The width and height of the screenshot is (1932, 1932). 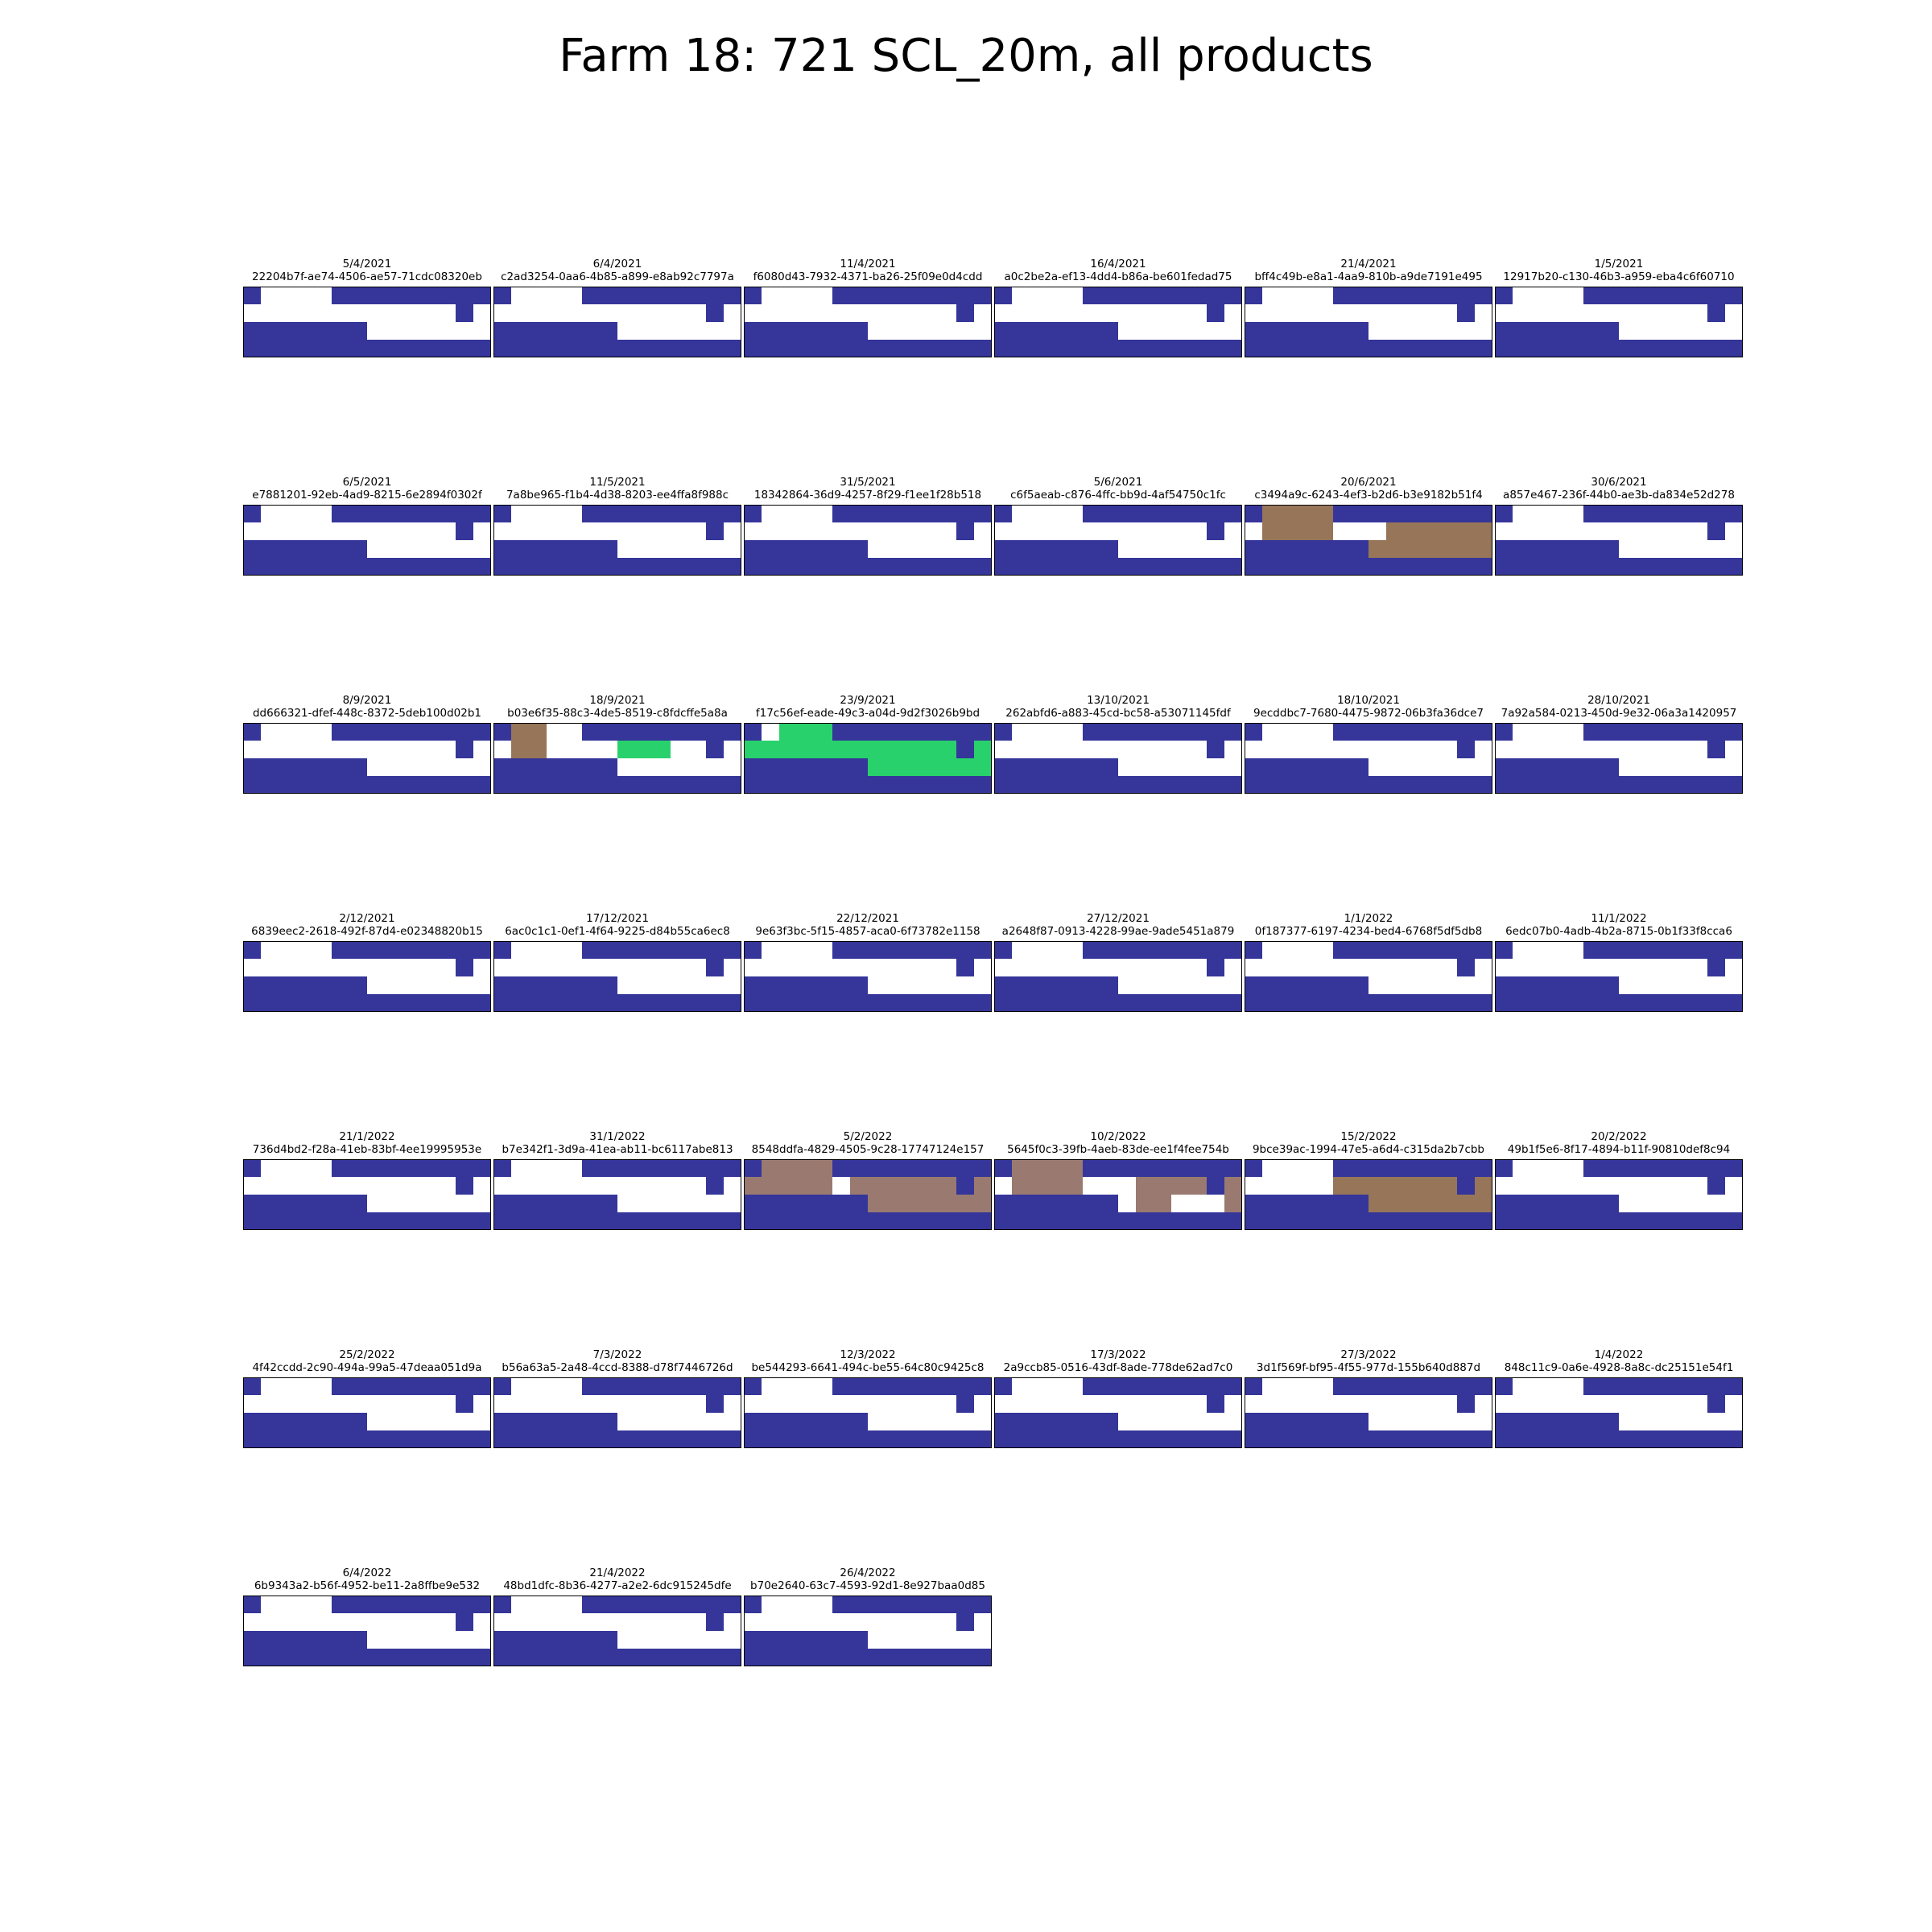 What do you see at coordinates (617, 1194) in the screenshot?
I see `scl-heatmap` at bounding box center [617, 1194].